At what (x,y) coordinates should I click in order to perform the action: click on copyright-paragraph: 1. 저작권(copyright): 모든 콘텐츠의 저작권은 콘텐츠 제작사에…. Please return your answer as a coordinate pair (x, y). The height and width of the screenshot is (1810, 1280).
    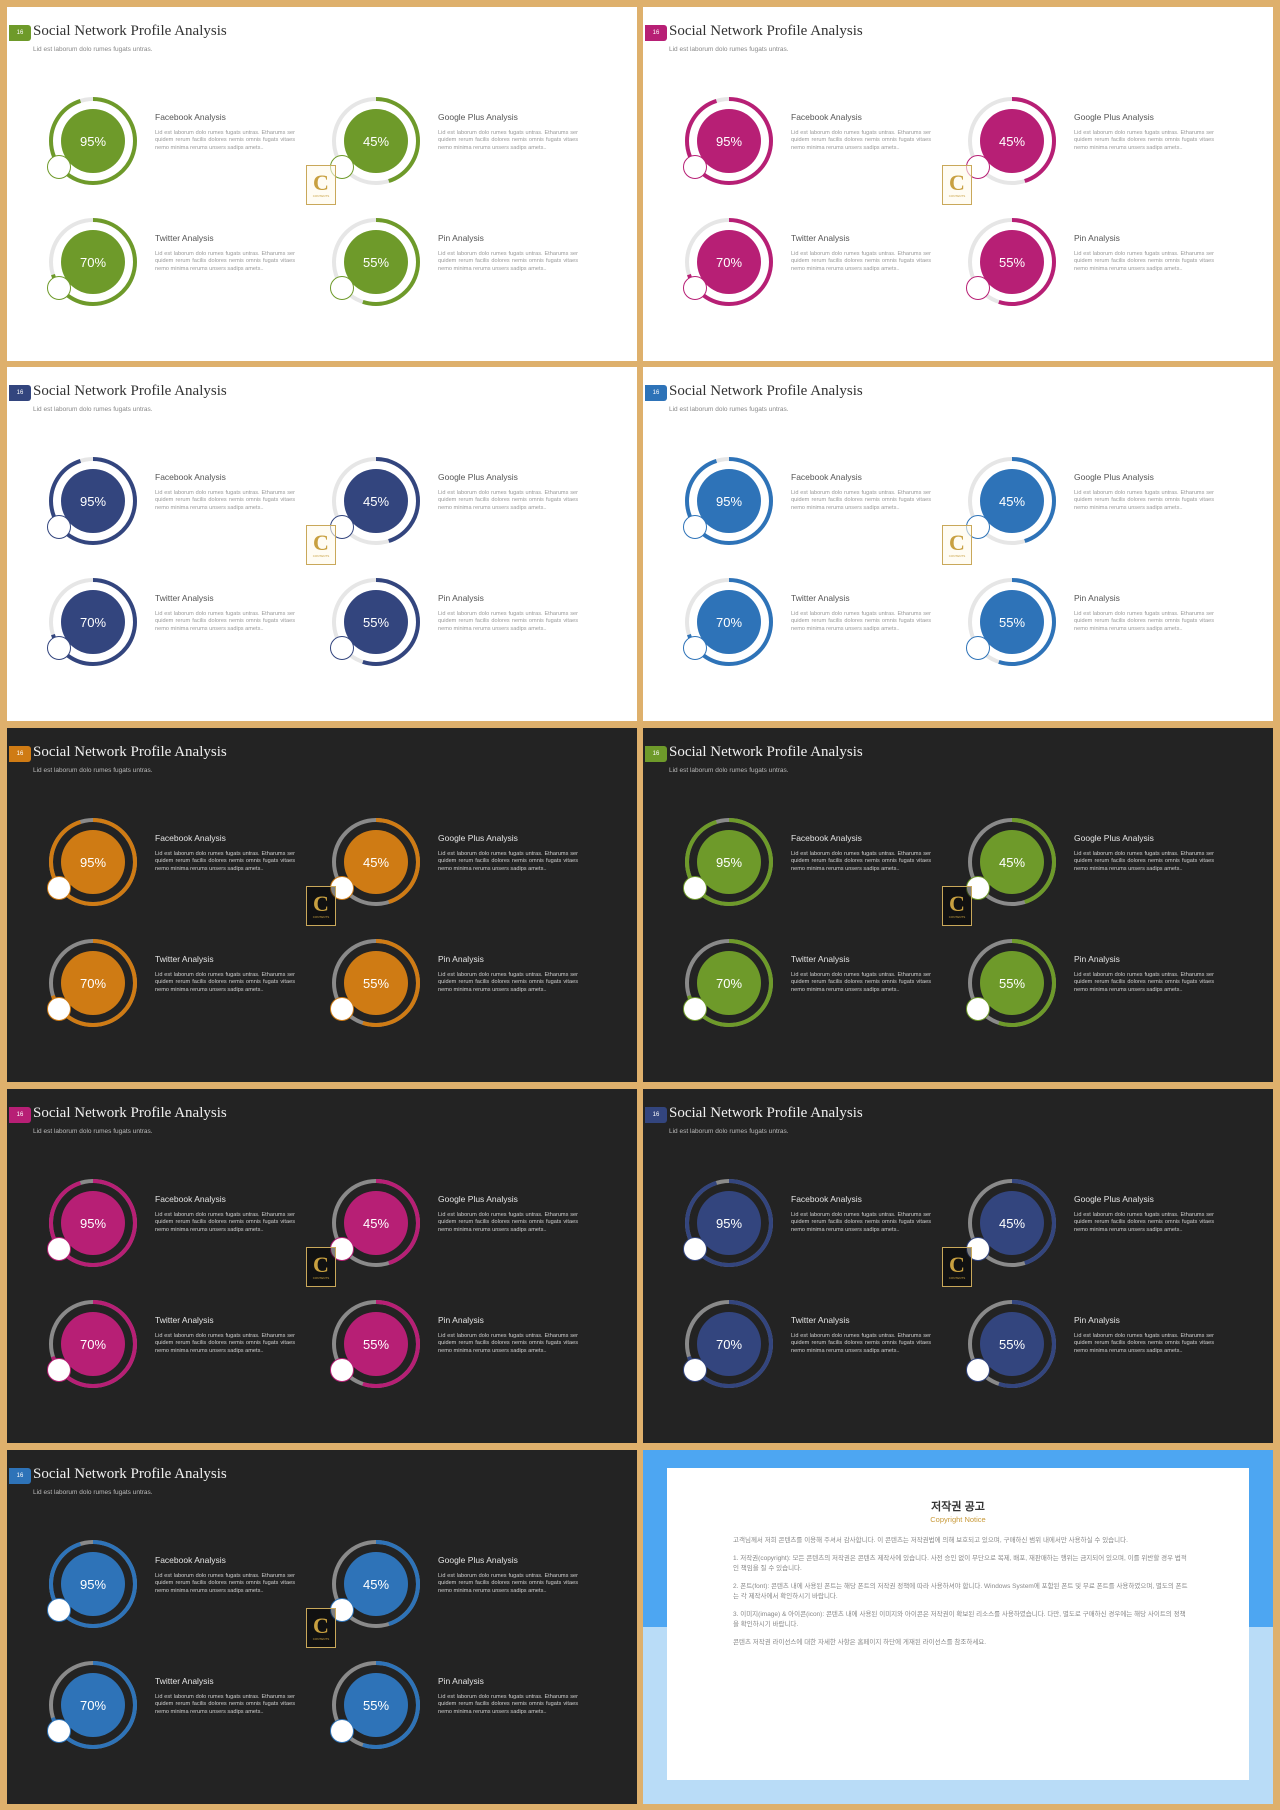
    Looking at the image, I should click on (960, 1563).